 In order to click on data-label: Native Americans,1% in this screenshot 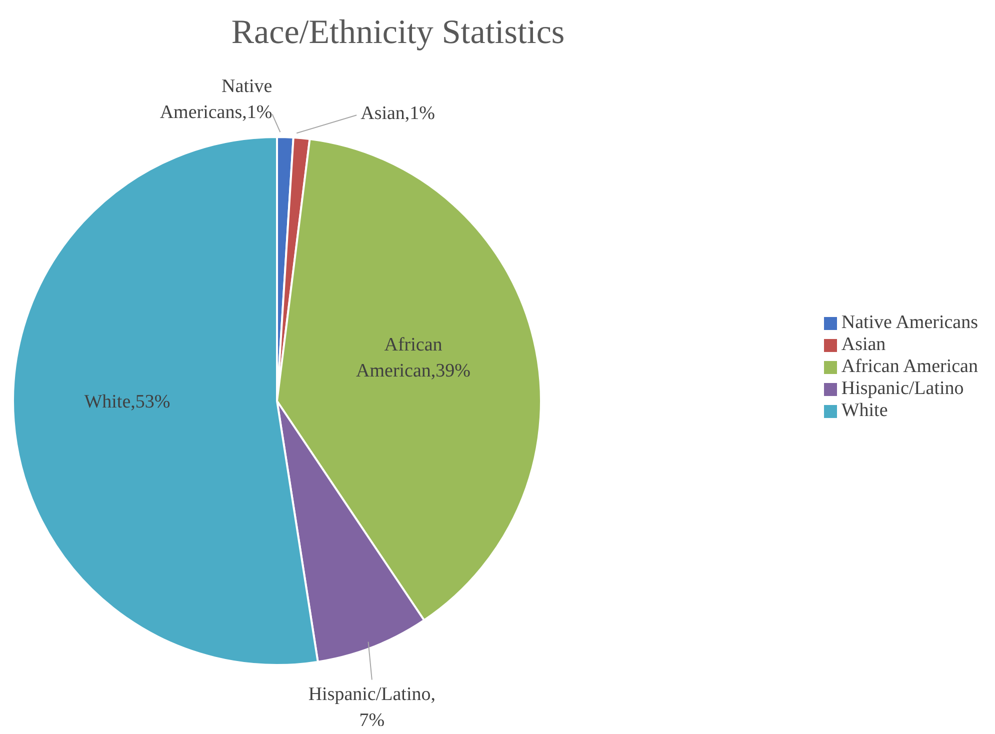, I will do `click(216, 100)`.